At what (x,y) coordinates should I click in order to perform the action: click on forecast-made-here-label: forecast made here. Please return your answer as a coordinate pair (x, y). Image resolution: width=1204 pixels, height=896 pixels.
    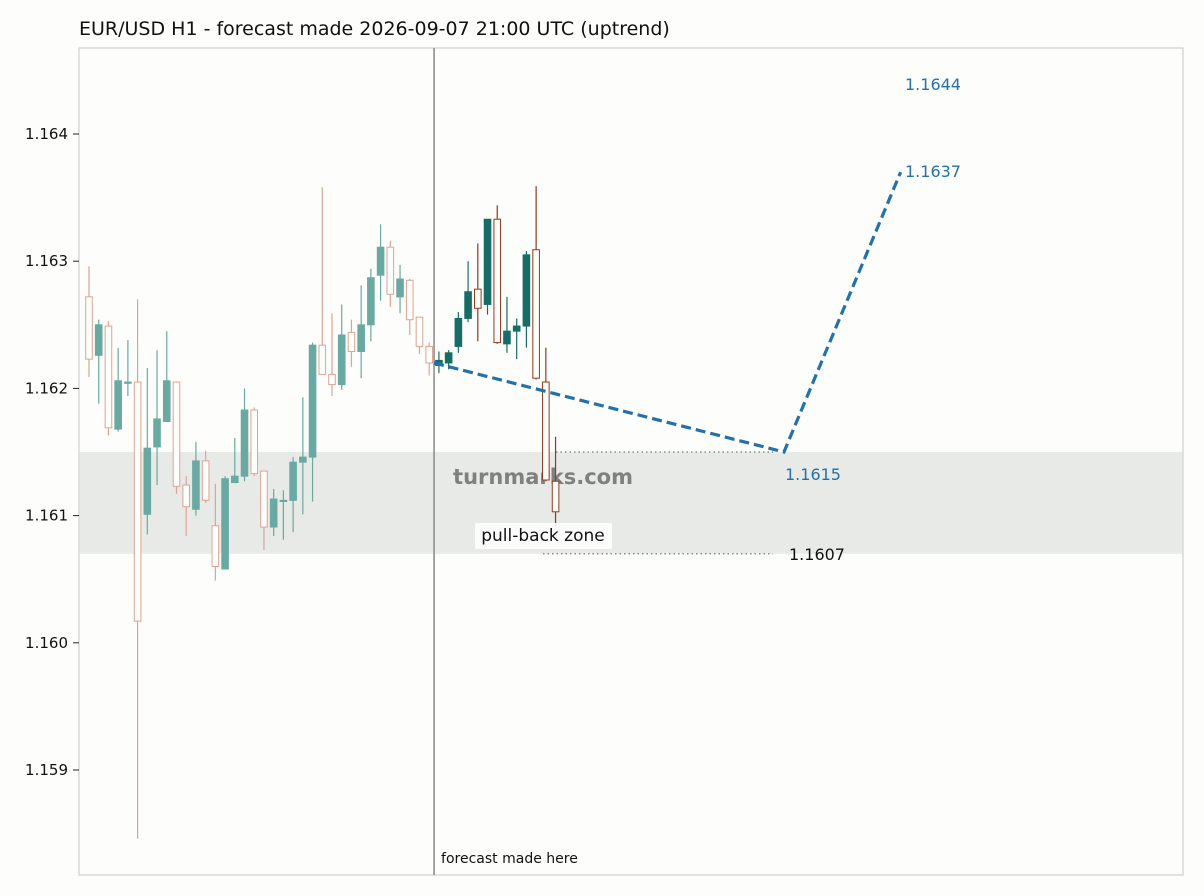
    Looking at the image, I should click on (509, 859).